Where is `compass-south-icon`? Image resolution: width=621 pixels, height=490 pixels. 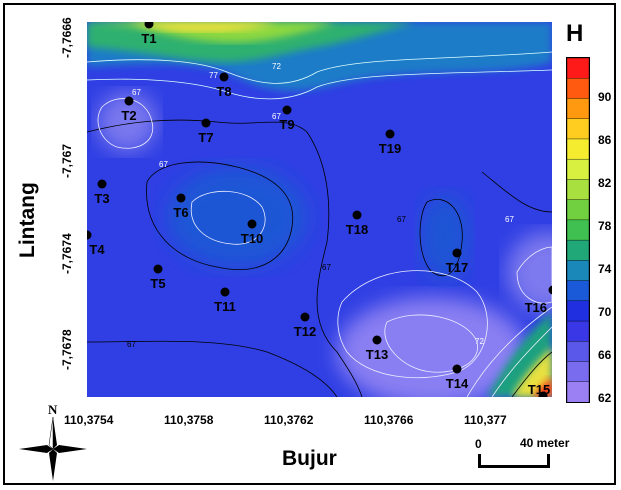 compass-south-icon is located at coordinates (53, 465).